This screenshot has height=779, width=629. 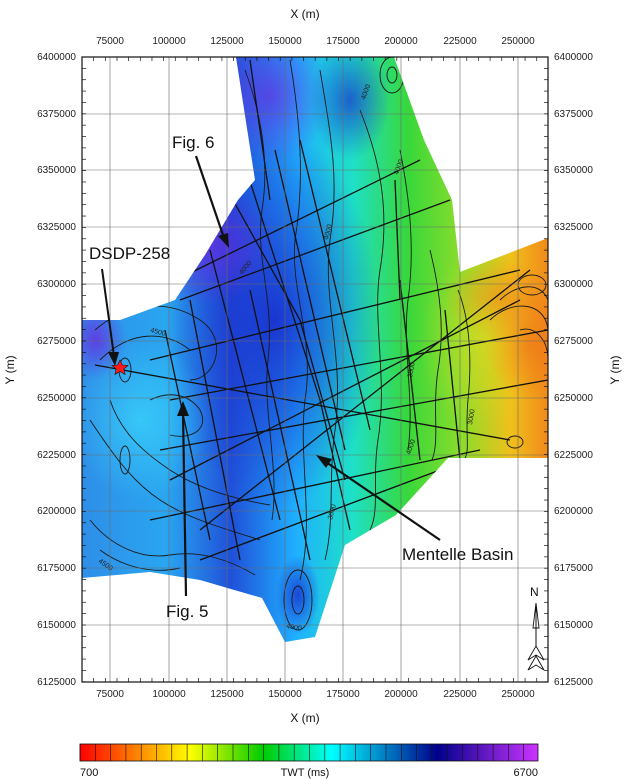 What do you see at coordinates (460, 694) in the screenshot?
I see `x-tick-bottom: 225000` at bounding box center [460, 694].